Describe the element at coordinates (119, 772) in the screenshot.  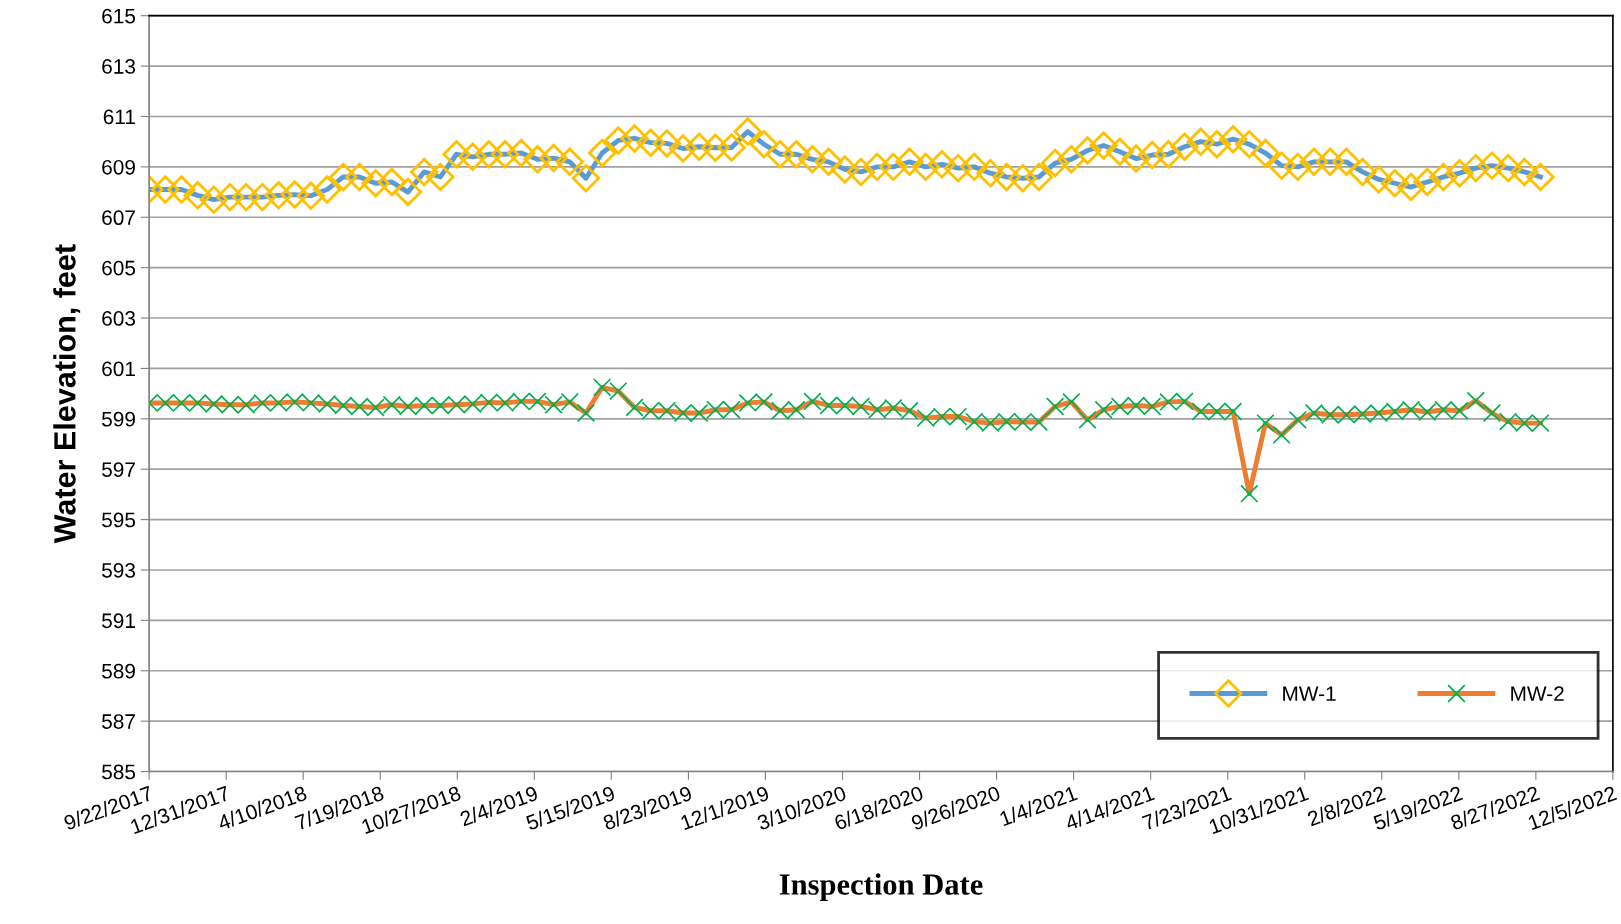
I see `y-tick-label: 585` at that location.